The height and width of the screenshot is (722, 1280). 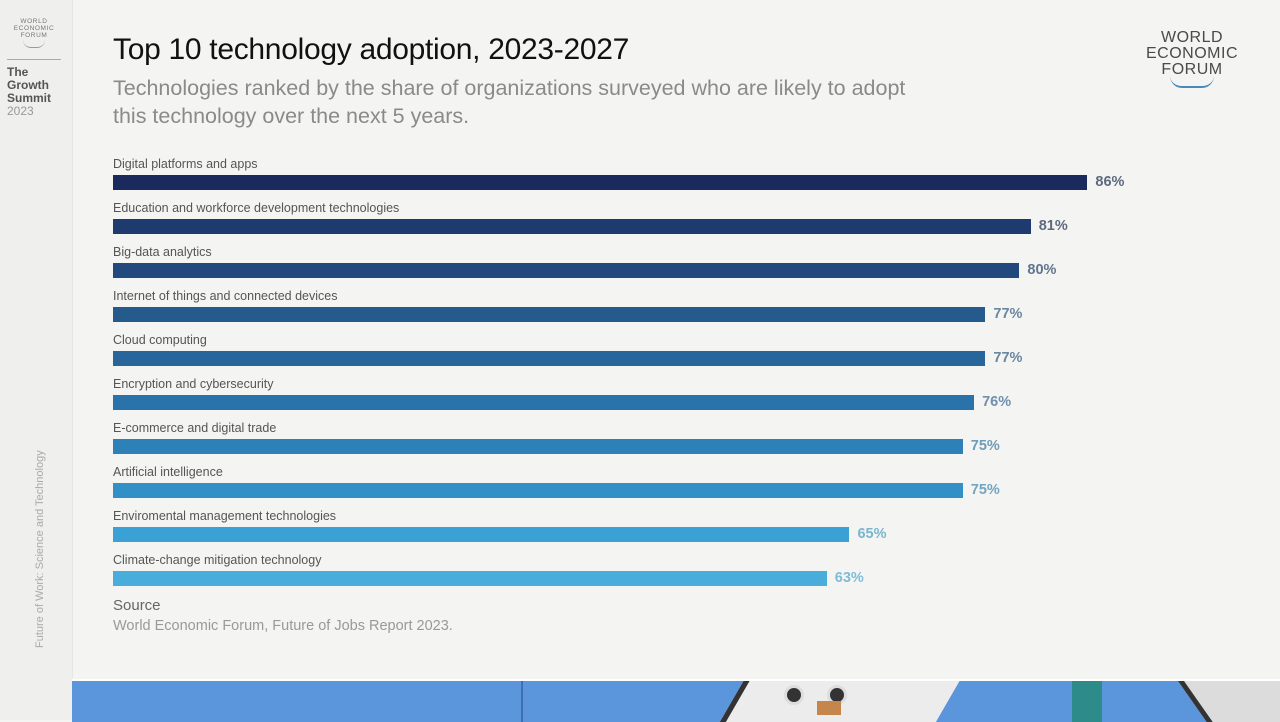 What do you see at coordinates (676, 700) in the screenshot?
I see `decorative-banner-image` at bounding box center [676, 700].